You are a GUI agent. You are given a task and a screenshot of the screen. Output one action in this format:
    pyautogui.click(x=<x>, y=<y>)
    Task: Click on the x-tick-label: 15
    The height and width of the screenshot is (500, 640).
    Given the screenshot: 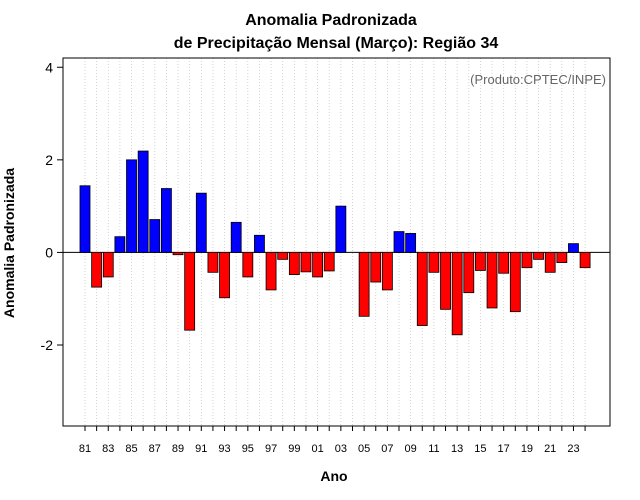 What is the action you would take?
    pyautogui.click(x=480, y=449)
    